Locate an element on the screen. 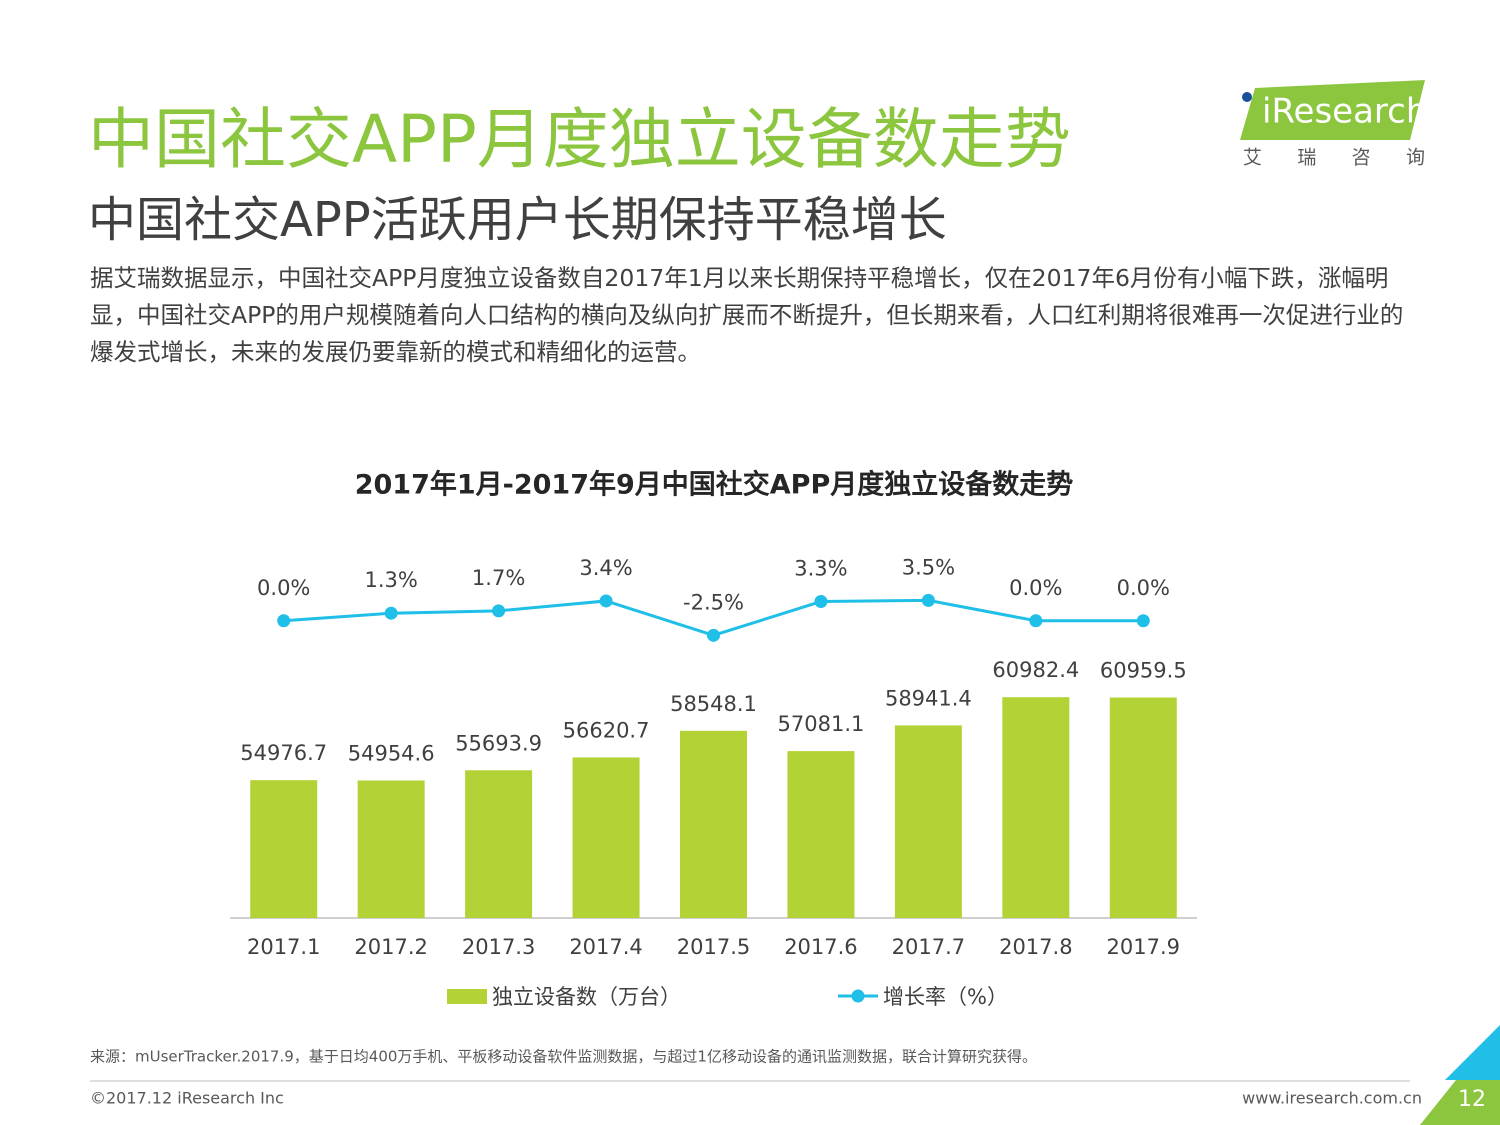 The width and height of the screenshot is (1500, 1125). x-tick-label: 2017.4 is located at coordinates (605, 947).